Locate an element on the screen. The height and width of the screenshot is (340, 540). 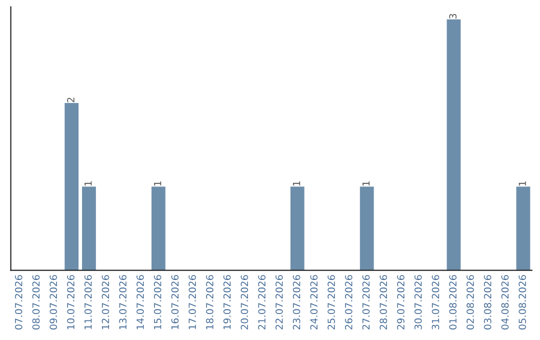
x-tick-label: 11.07.2026 is located at coordinates (88, 302).